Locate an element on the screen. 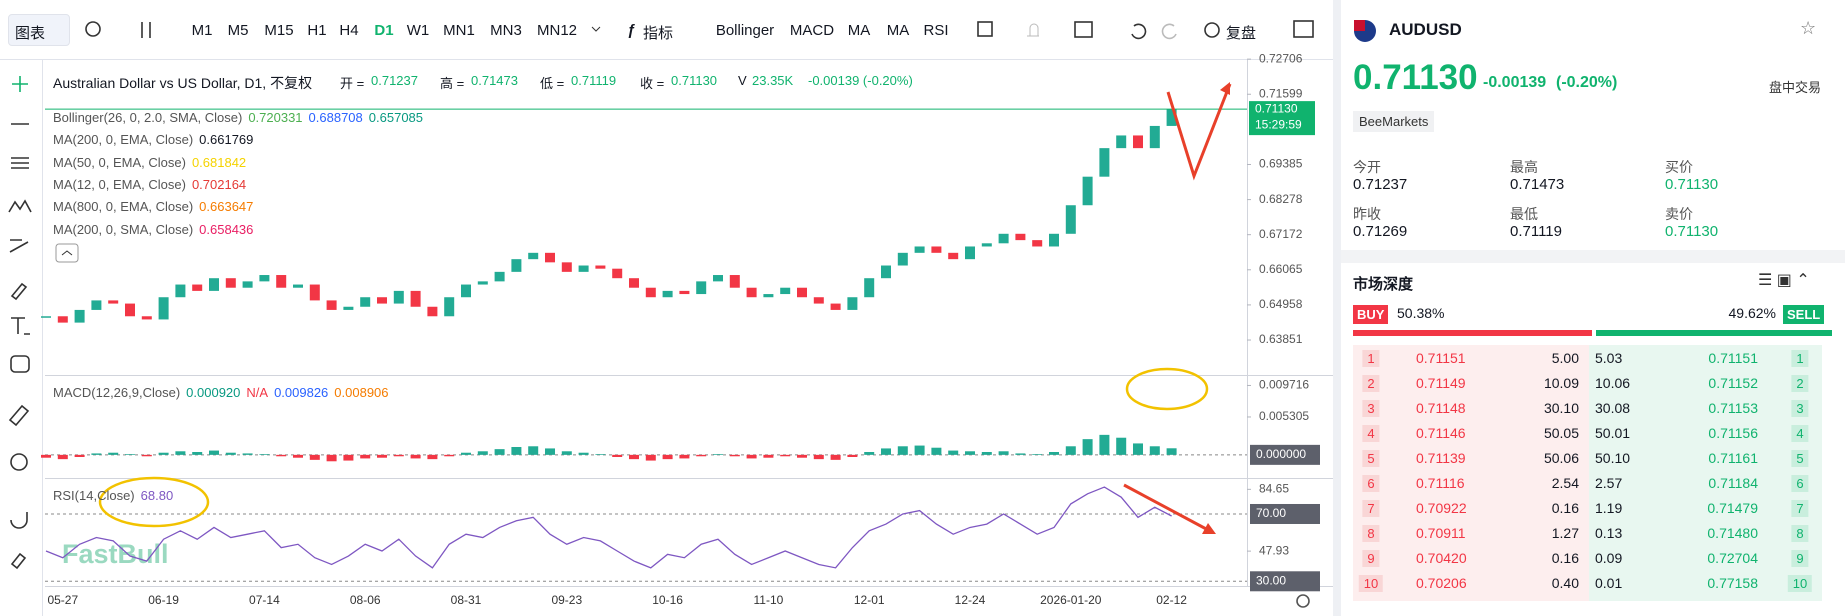 Image resolution: width=1845 pixels, height=616 pixels. indicators-menu: 指标 is located at coordinates (658, 33).